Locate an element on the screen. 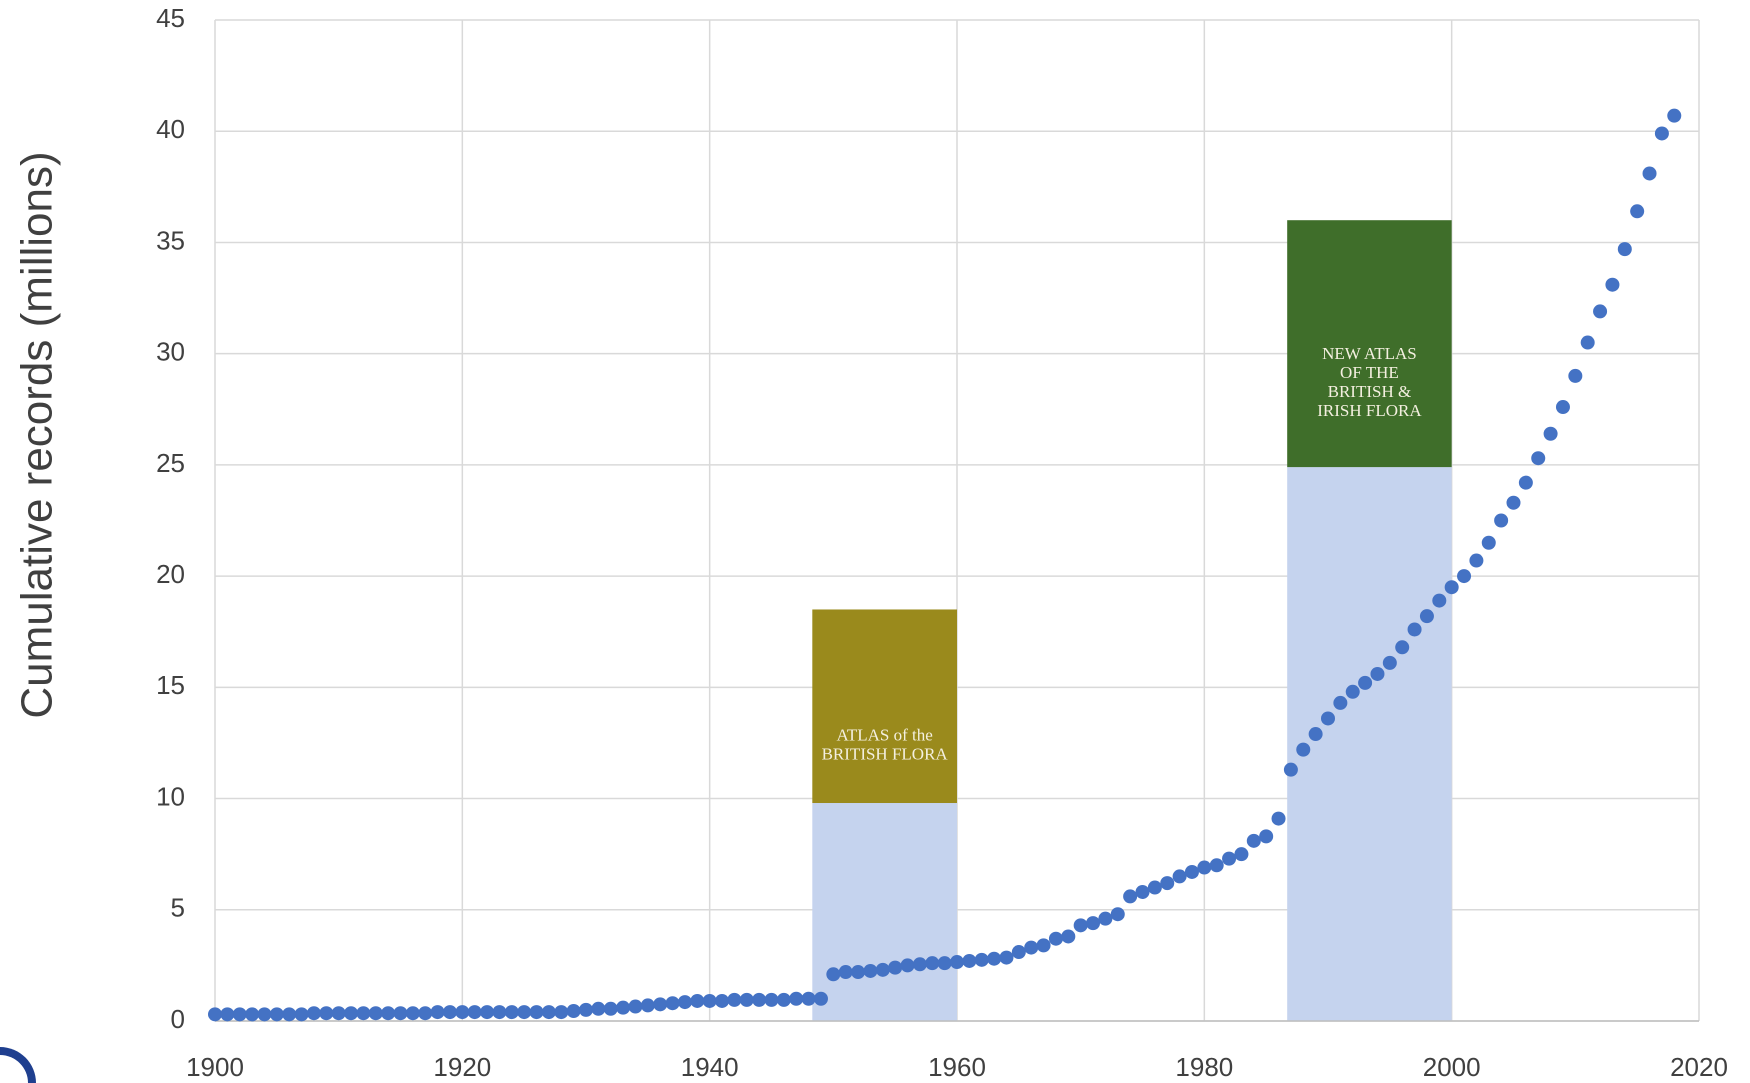 The width and height of the screenshot is (1750, 1083). y-tick-label: 45 is located at coordinates (170, 18).